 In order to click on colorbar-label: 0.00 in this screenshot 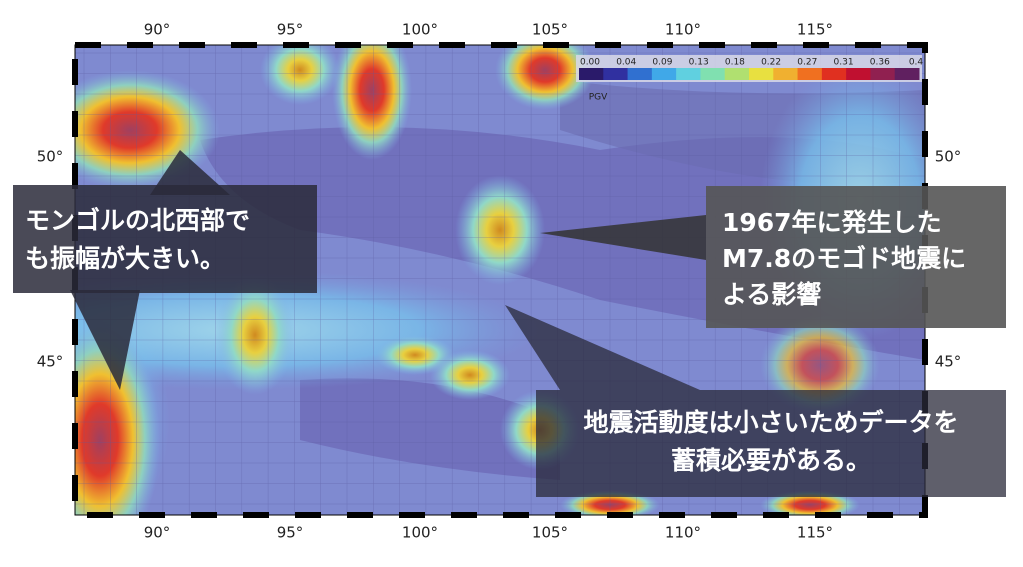, I will do `click(590, 63)`.